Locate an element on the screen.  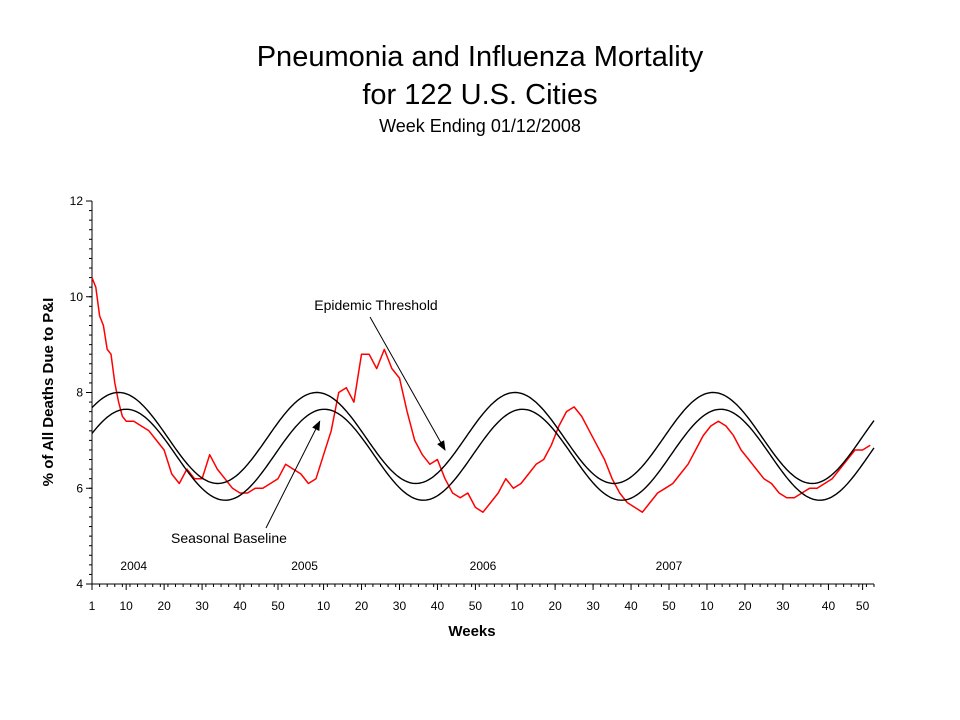
chart-title-line2: for 122 U.S. Cities is located at coordinates (480, 95).